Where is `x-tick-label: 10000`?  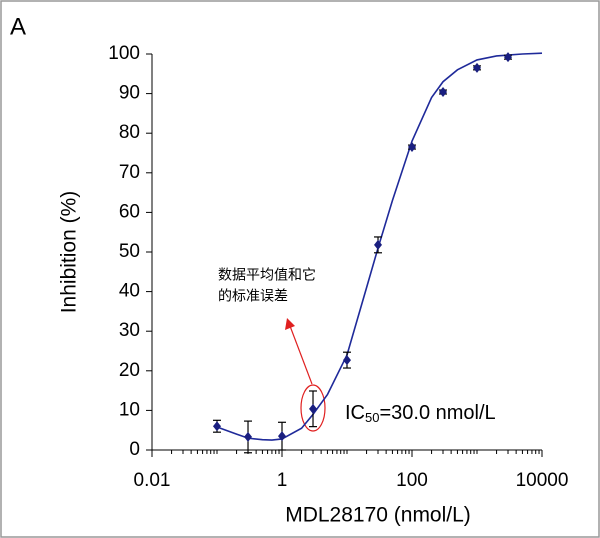 x-tick-label: 10000 is located at coordinates (542, 480).